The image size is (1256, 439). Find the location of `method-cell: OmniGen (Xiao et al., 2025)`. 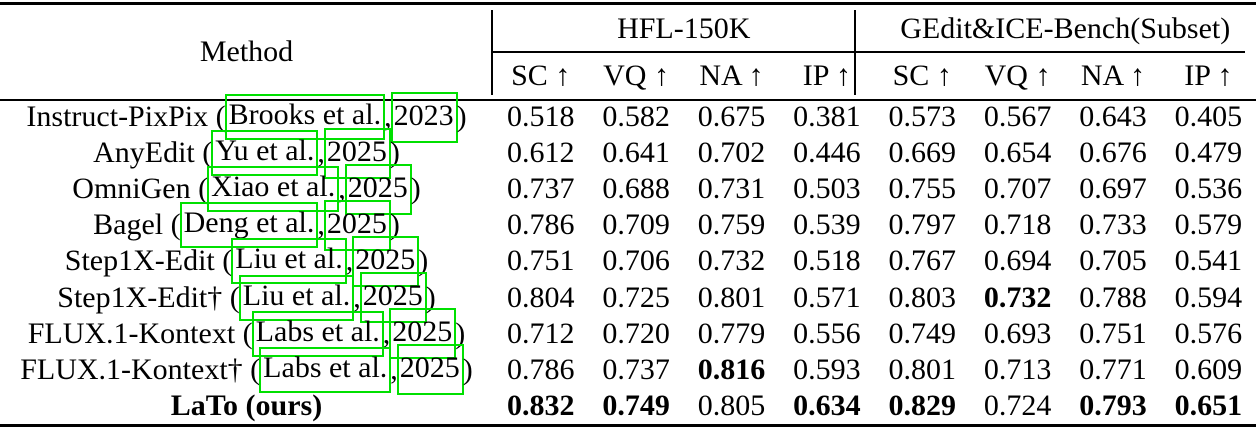

method-cell: OmniGen (Xiao et al., 2025) is located at coordinates (246, 189).